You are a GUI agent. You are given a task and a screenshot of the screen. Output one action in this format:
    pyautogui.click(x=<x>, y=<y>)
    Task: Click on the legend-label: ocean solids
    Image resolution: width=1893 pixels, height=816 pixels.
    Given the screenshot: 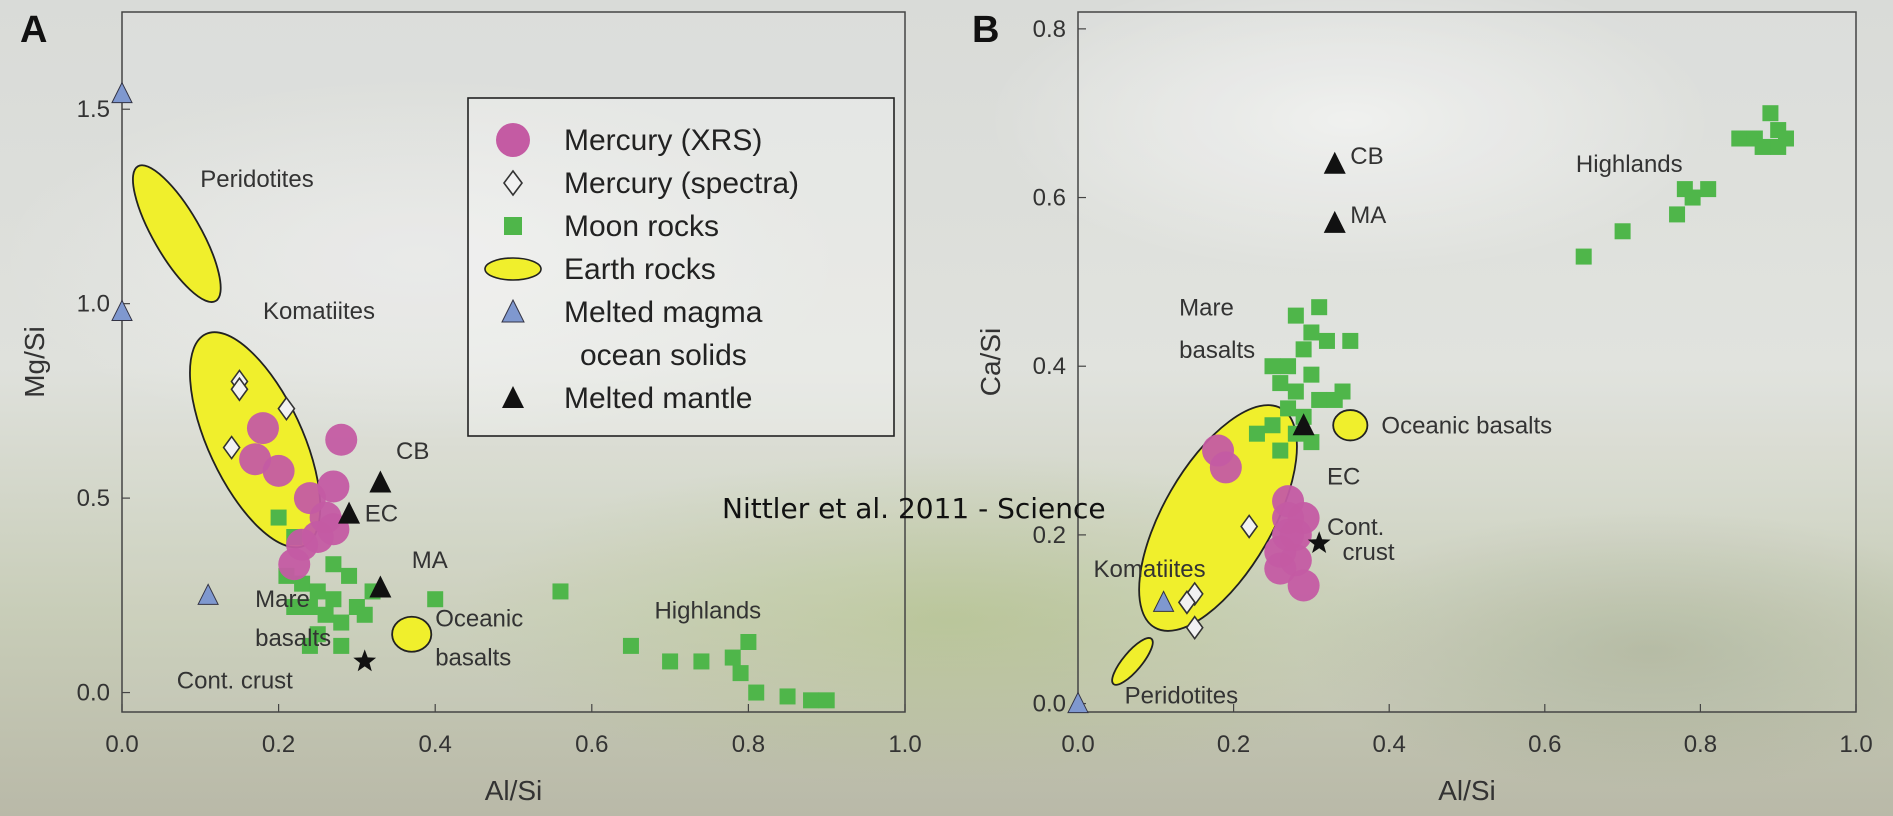 What is the action you would take?
    pyautogui.click(x=663, y=355)
    